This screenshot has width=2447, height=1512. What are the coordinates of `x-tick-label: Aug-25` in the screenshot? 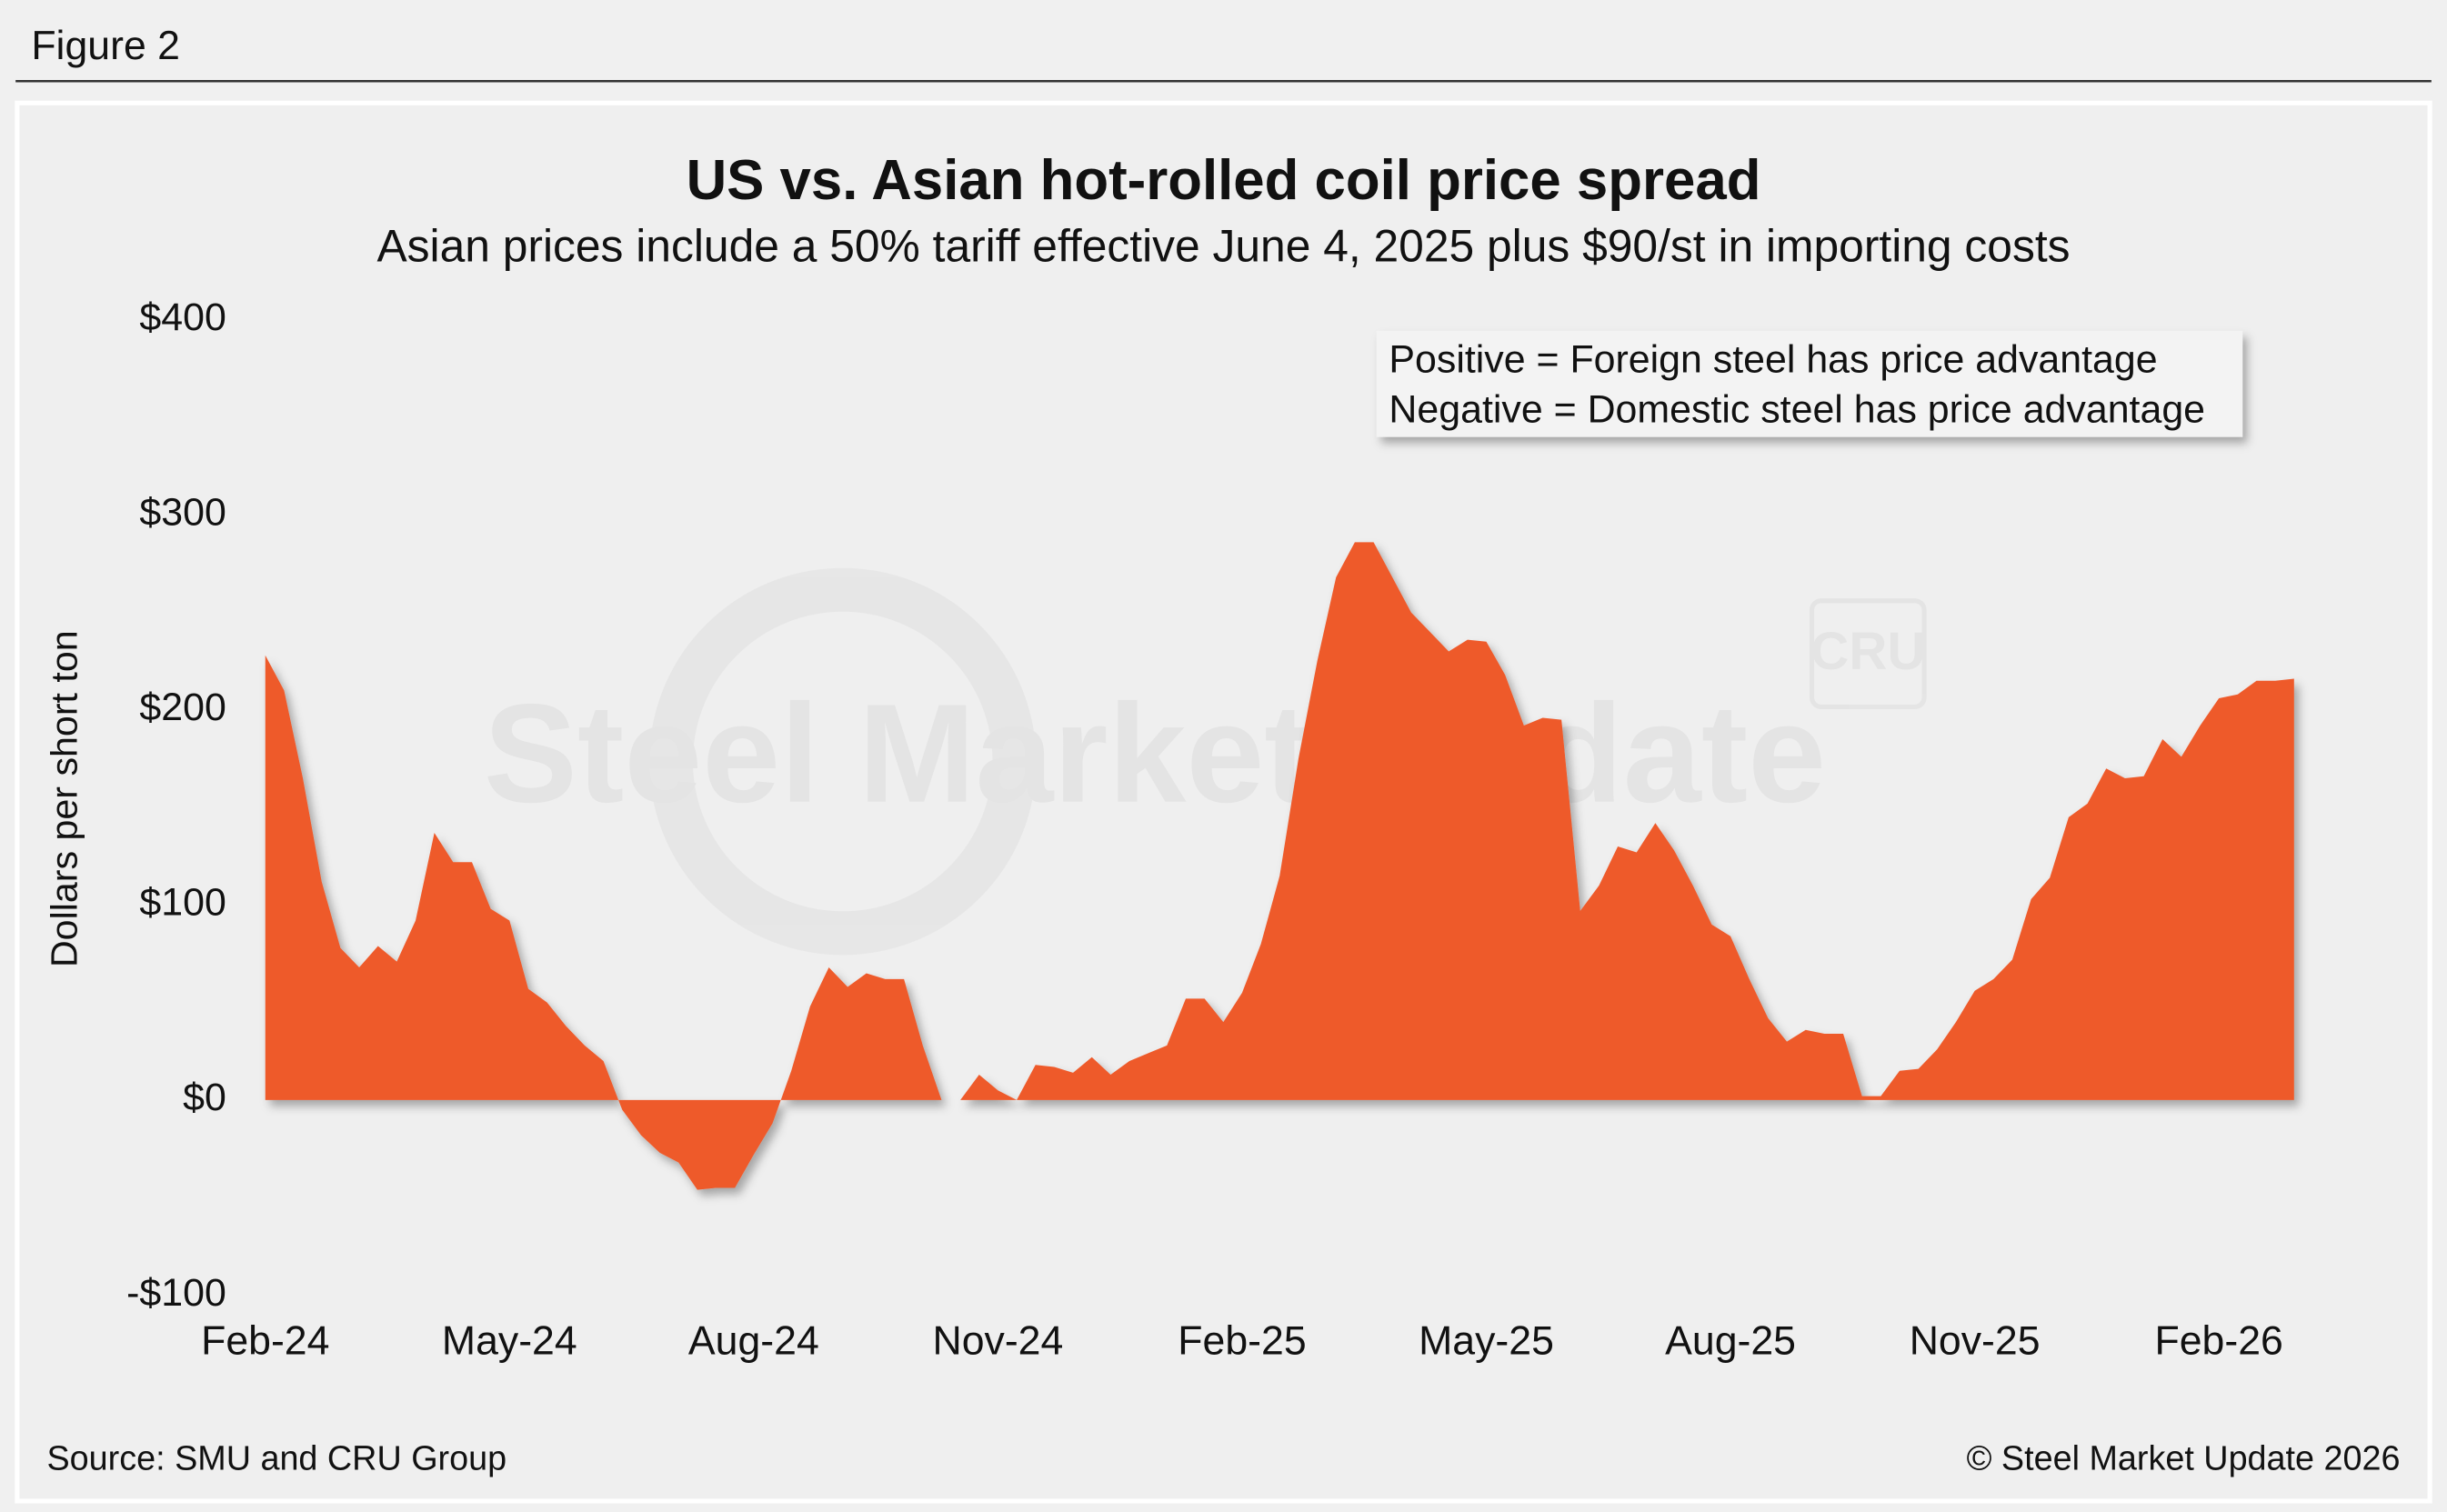 It's located at (1731, 1340).